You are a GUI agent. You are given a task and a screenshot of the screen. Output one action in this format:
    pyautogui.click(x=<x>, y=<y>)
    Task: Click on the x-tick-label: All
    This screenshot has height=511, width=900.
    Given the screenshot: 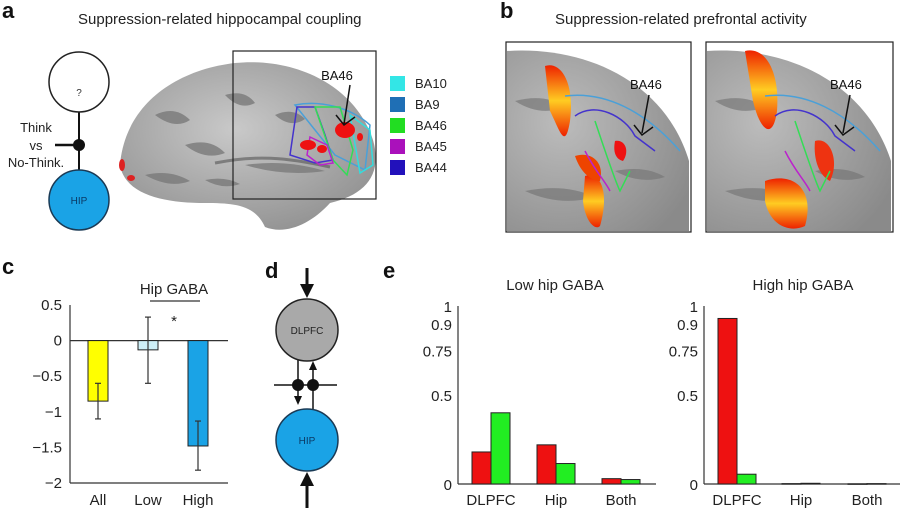 What is the action you would take?
    pyautogui.click(x=98, y=500)
    